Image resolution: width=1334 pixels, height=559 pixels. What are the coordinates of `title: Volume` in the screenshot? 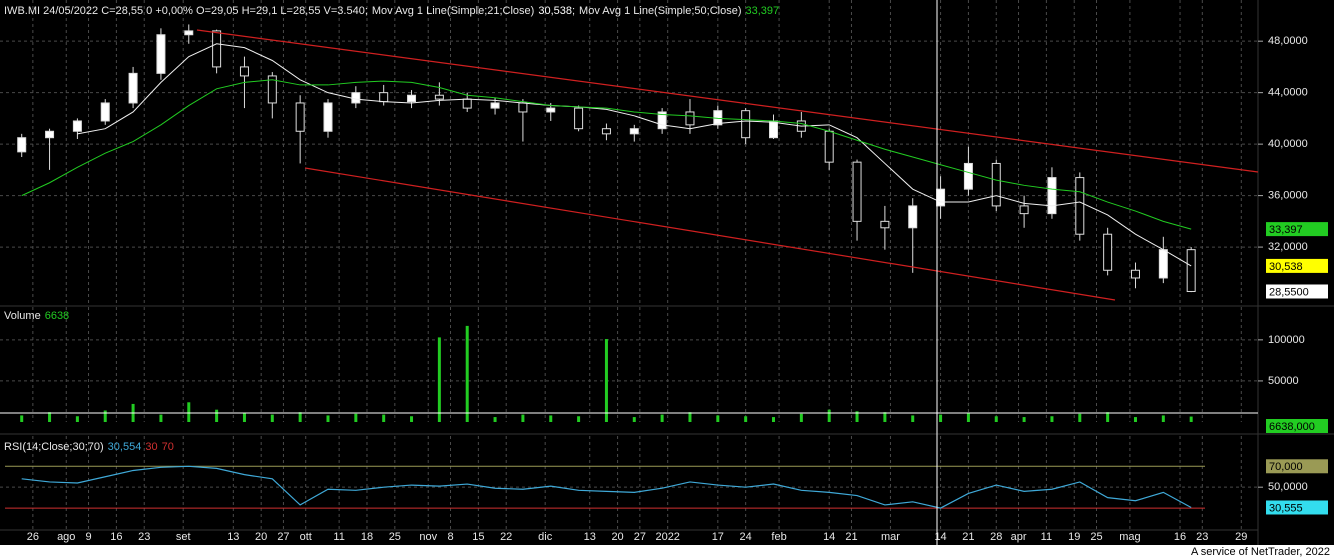 It's located at (22, 316).